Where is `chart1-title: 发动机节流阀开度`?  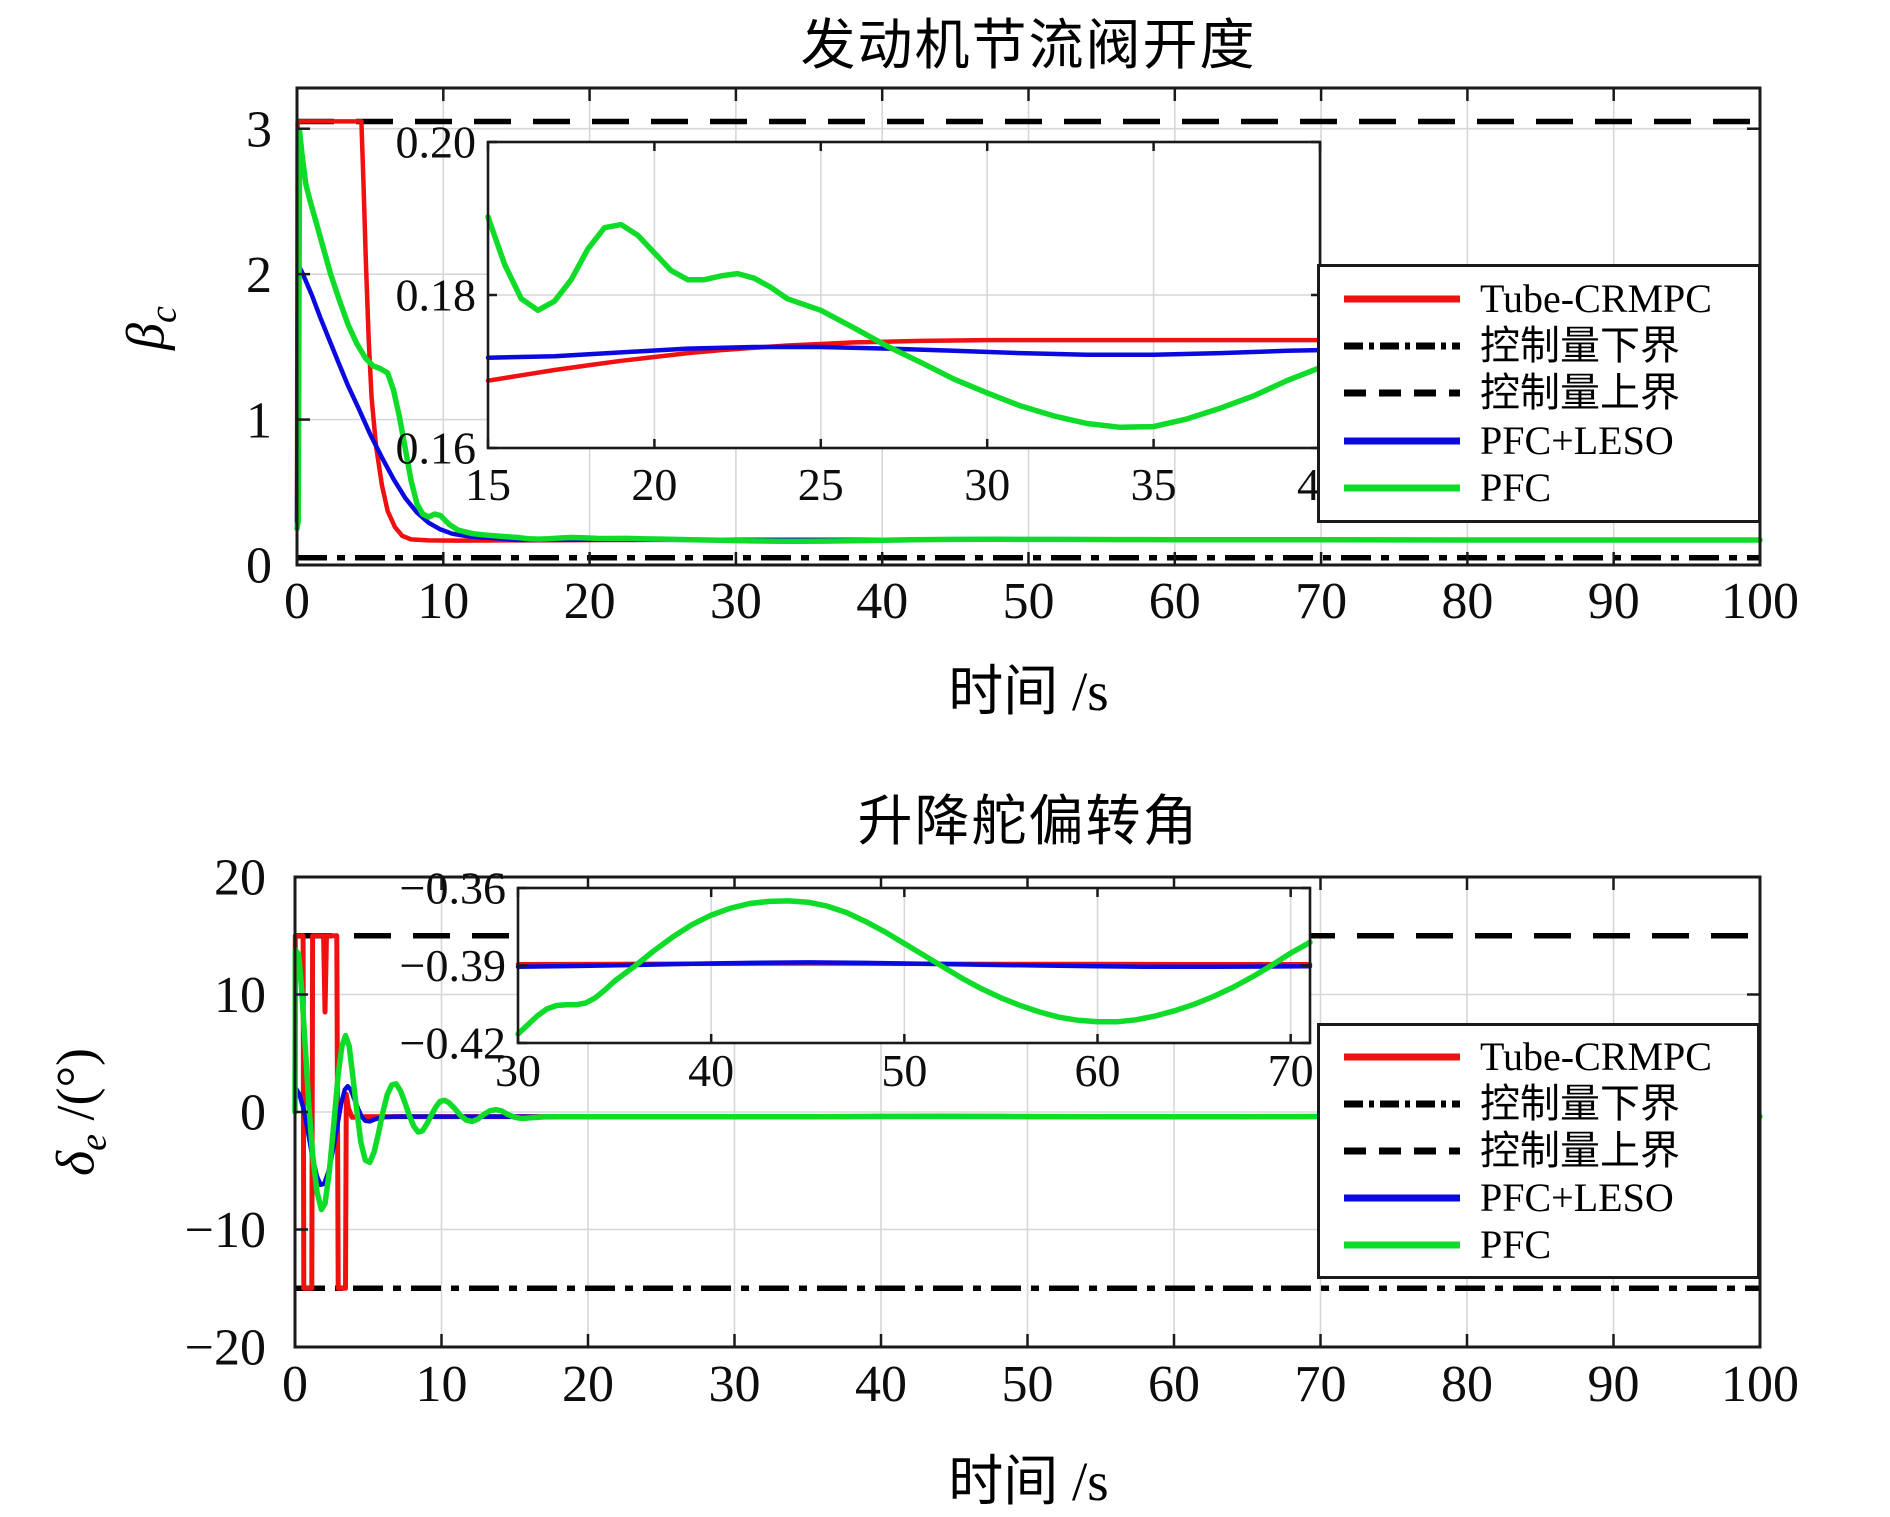
chart1-title: 发动机节流阀开度 is located at coordinates (1028, 45).